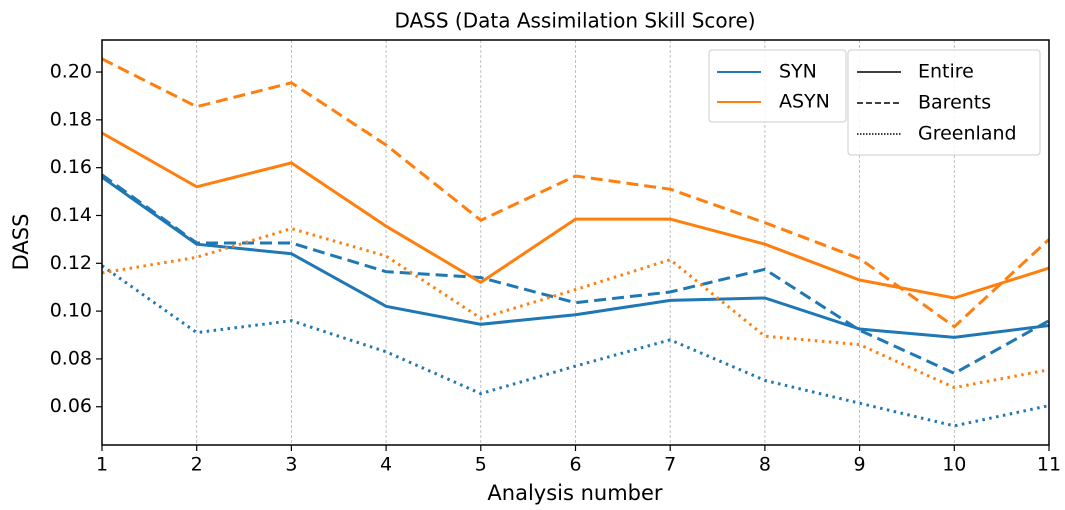 This screenshot has width=1065, height=510. What do you see at coordinates (197, 465) in the screenshot?
I see `x-tick-label: 2` at bounding box center [197, 465].